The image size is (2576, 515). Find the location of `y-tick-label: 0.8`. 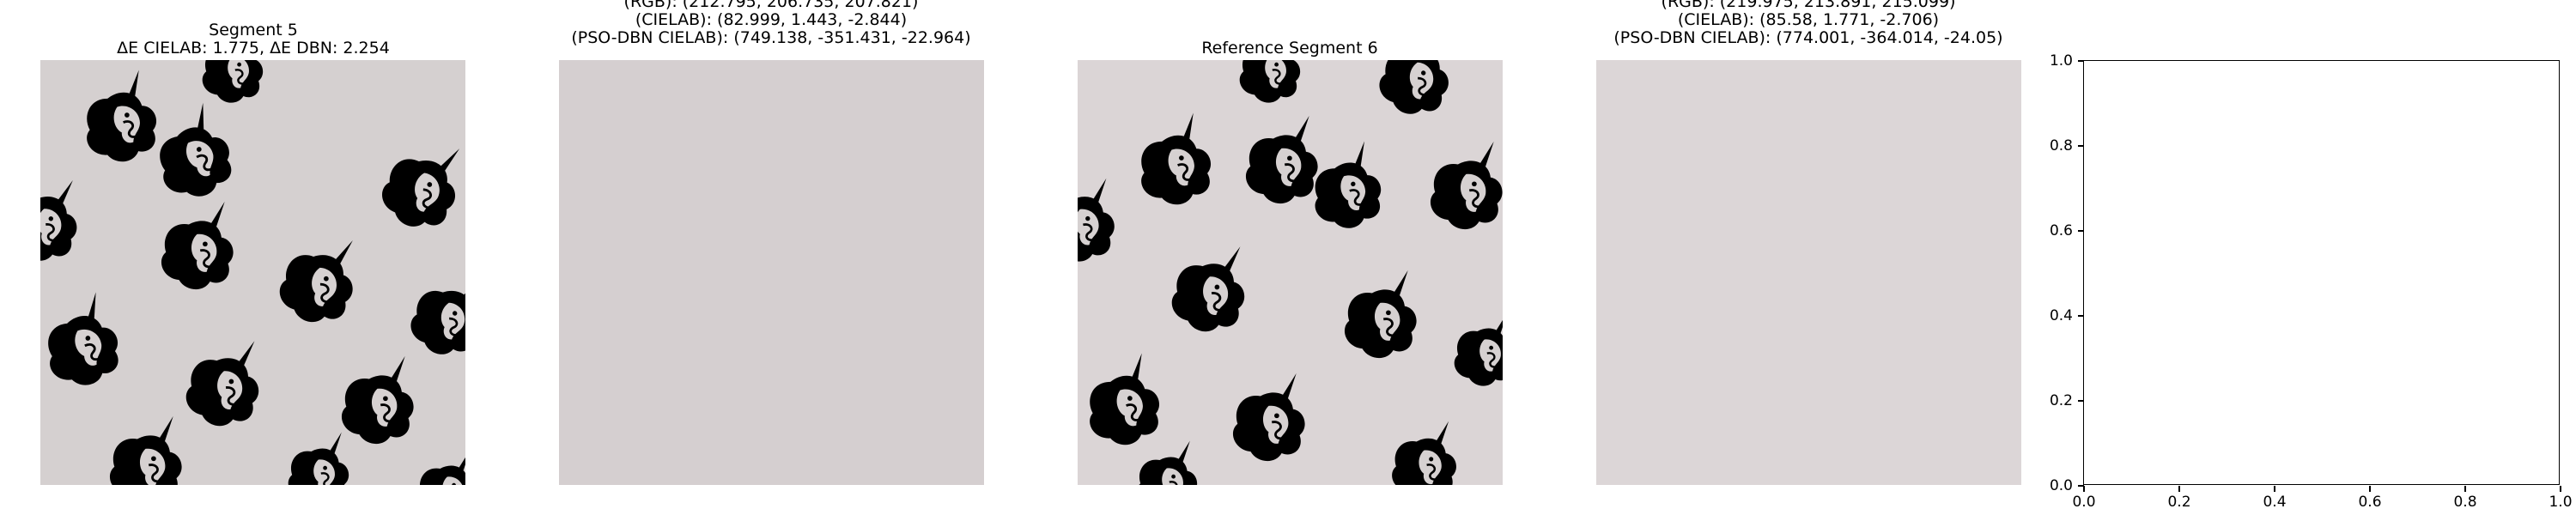

y-tick-label: 0.8 is located at coordinates (2061, 145).